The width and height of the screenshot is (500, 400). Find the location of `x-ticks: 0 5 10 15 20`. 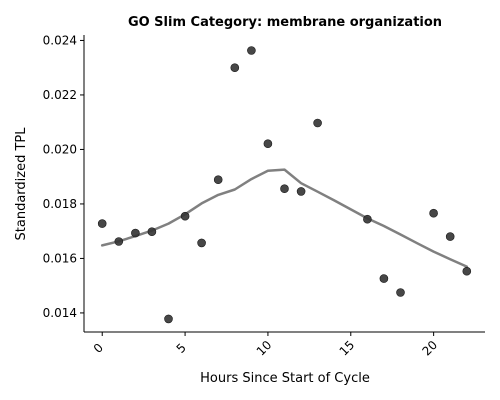

x-ticks: 0 5 10 15 20 is located at coordinates (265, 345).